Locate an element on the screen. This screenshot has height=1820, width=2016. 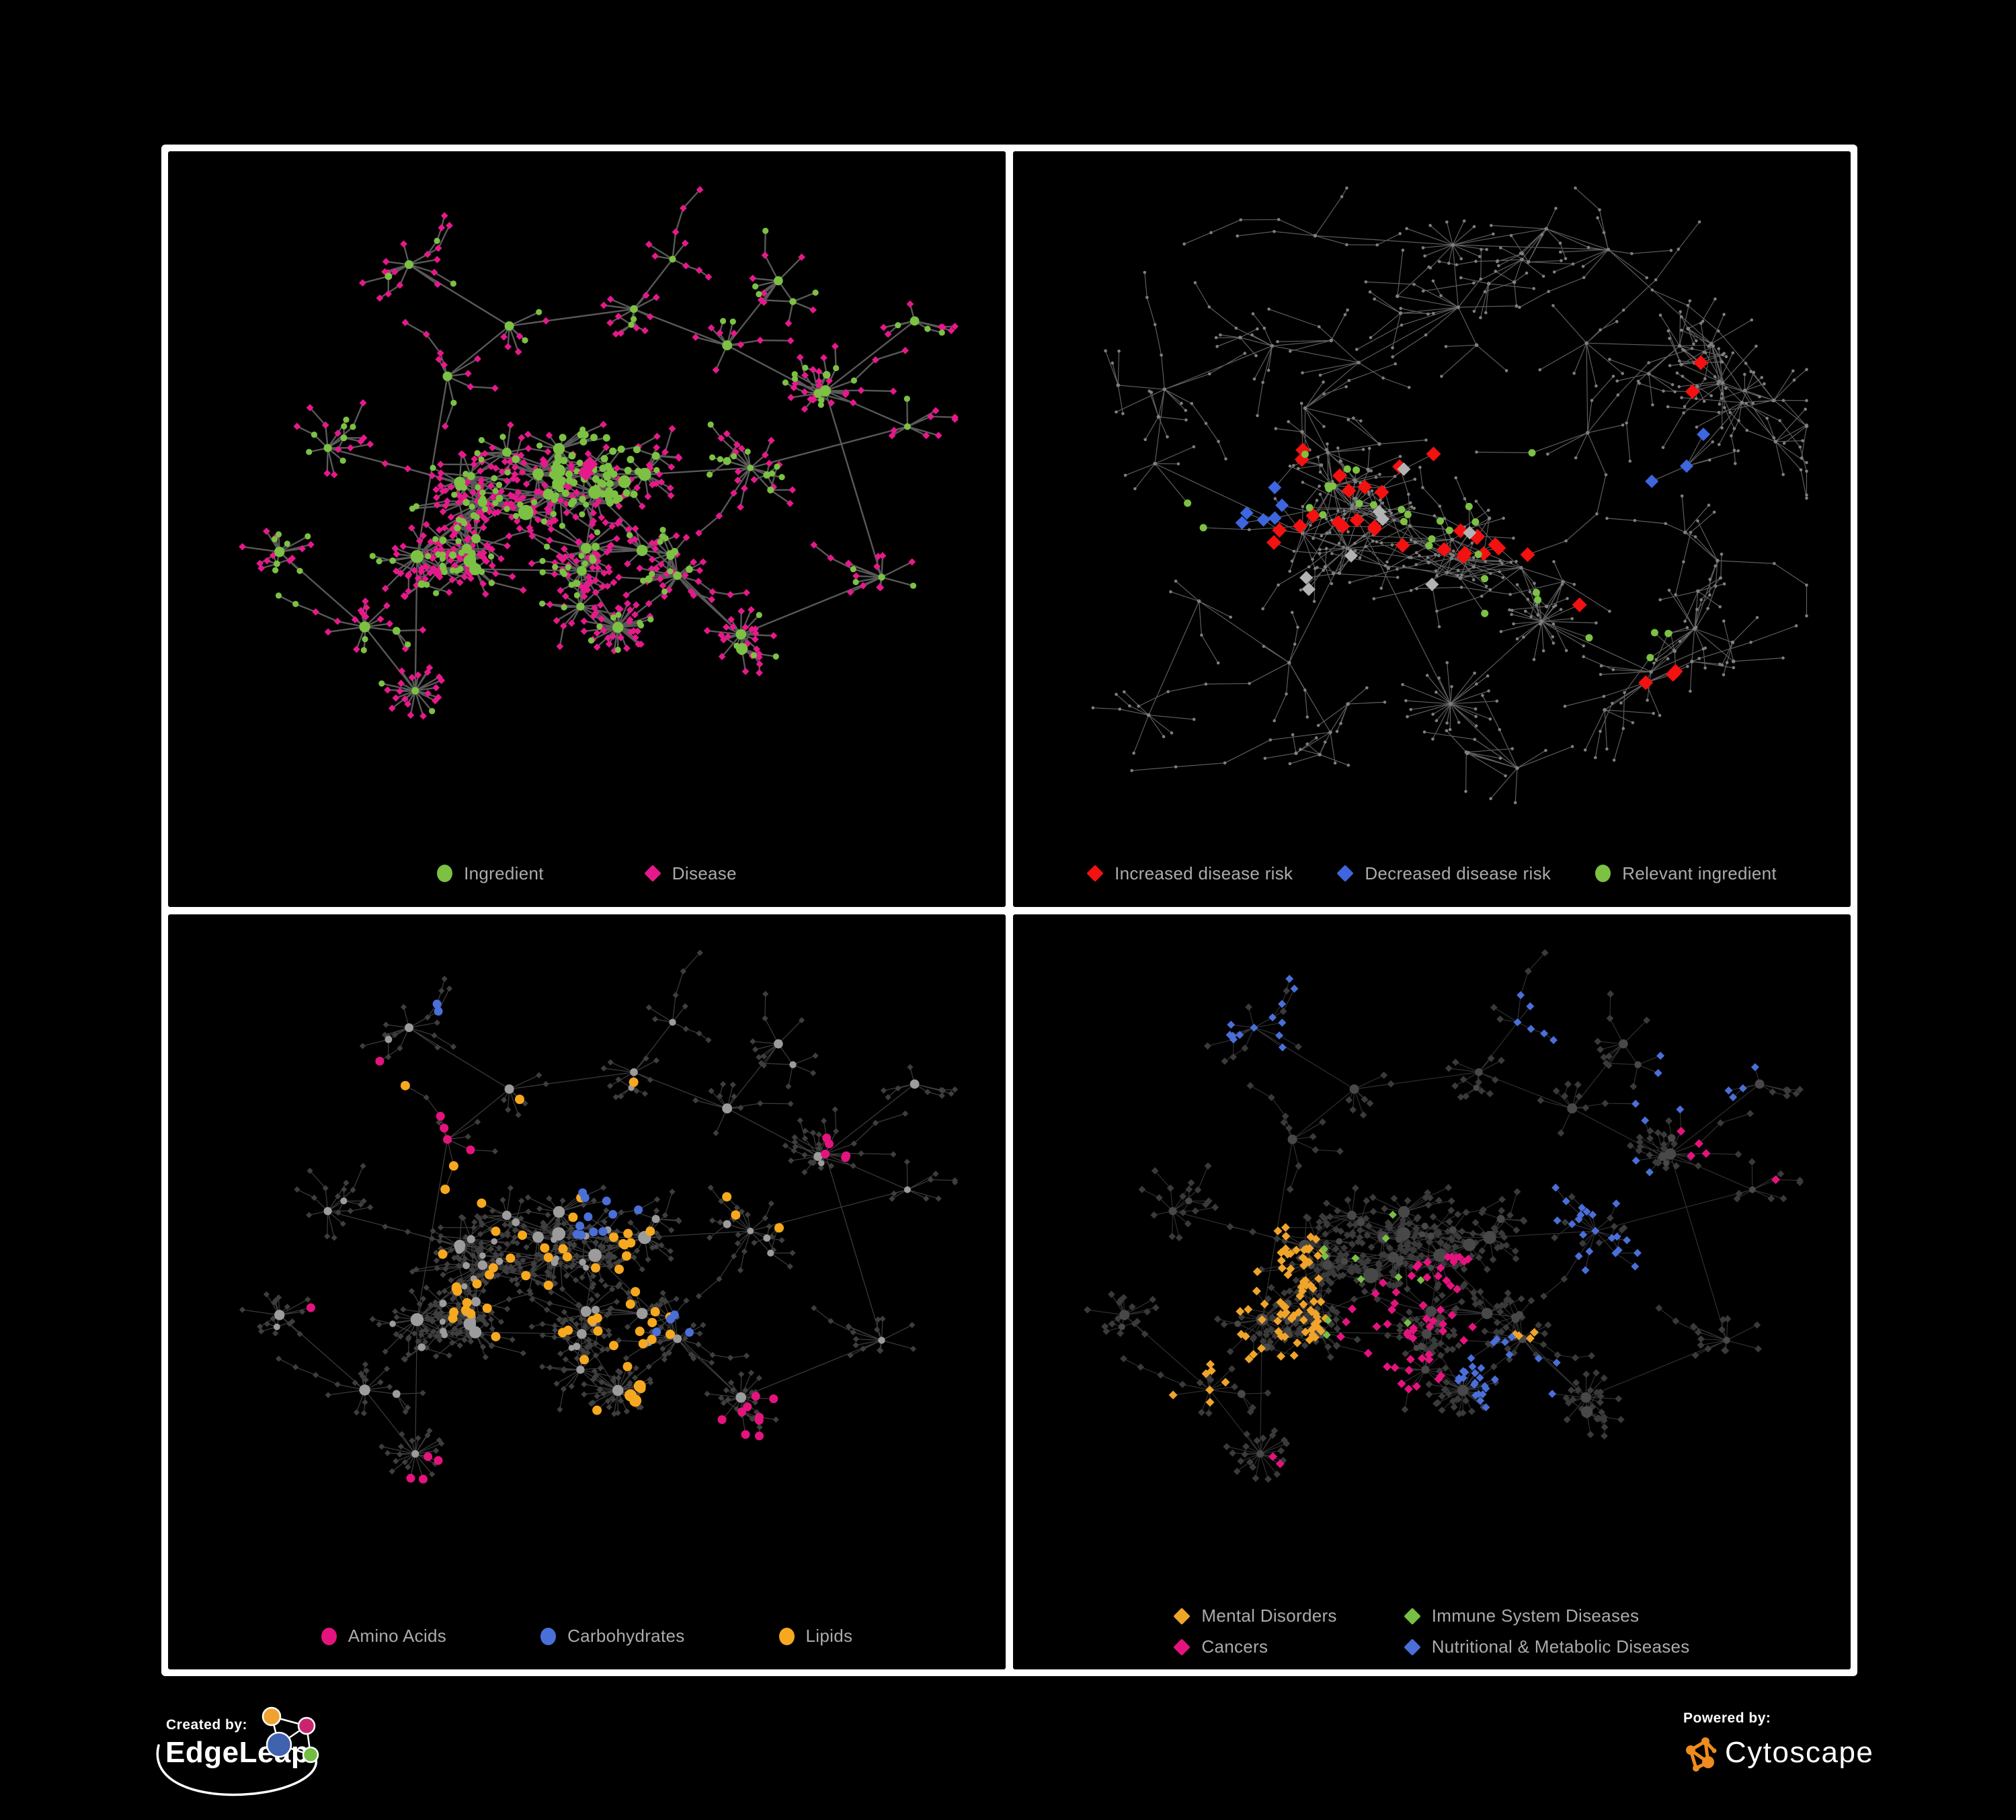
legend-item-immune-system-diseases: Immune System Diseases is located at coordinates (1546, 1616).